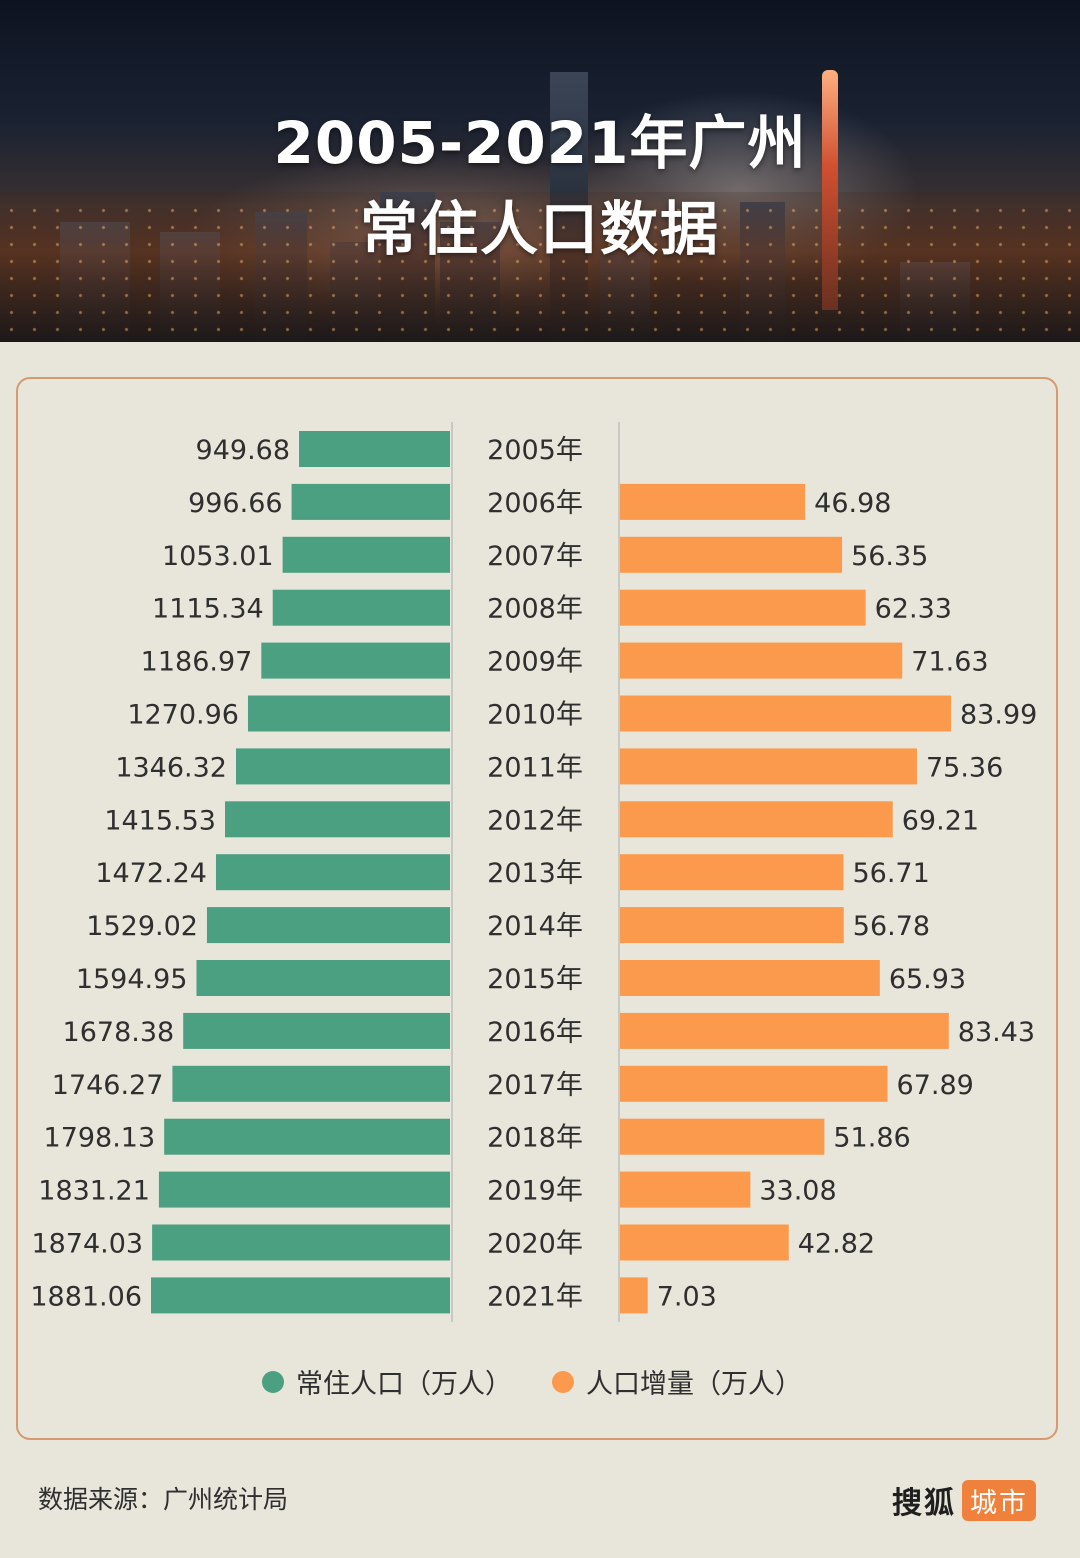 The image size is (1080, 1558). I want to click on label-increase: 56.78, so click(891, 926).